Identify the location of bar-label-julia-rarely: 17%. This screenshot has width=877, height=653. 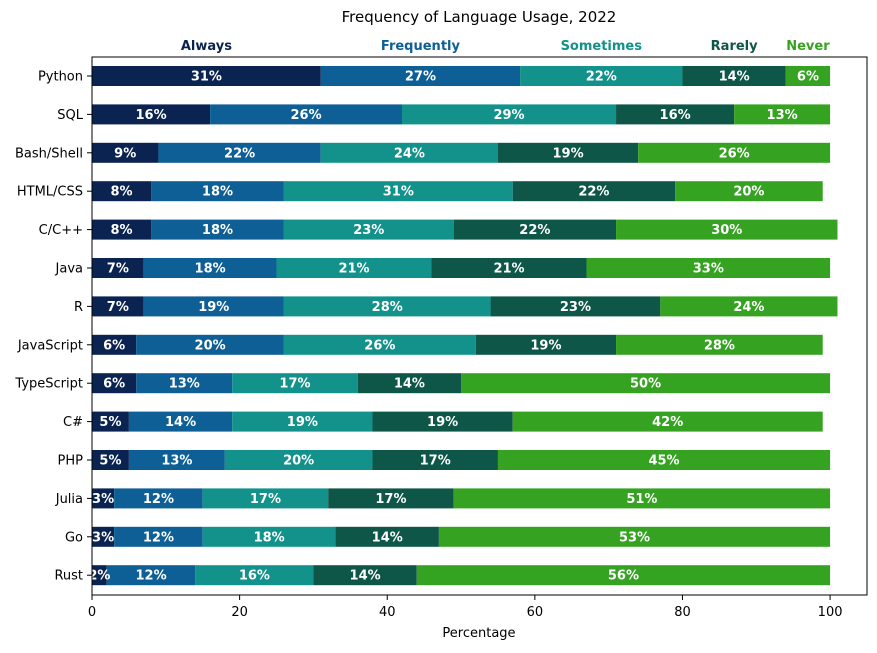
(390, 499).